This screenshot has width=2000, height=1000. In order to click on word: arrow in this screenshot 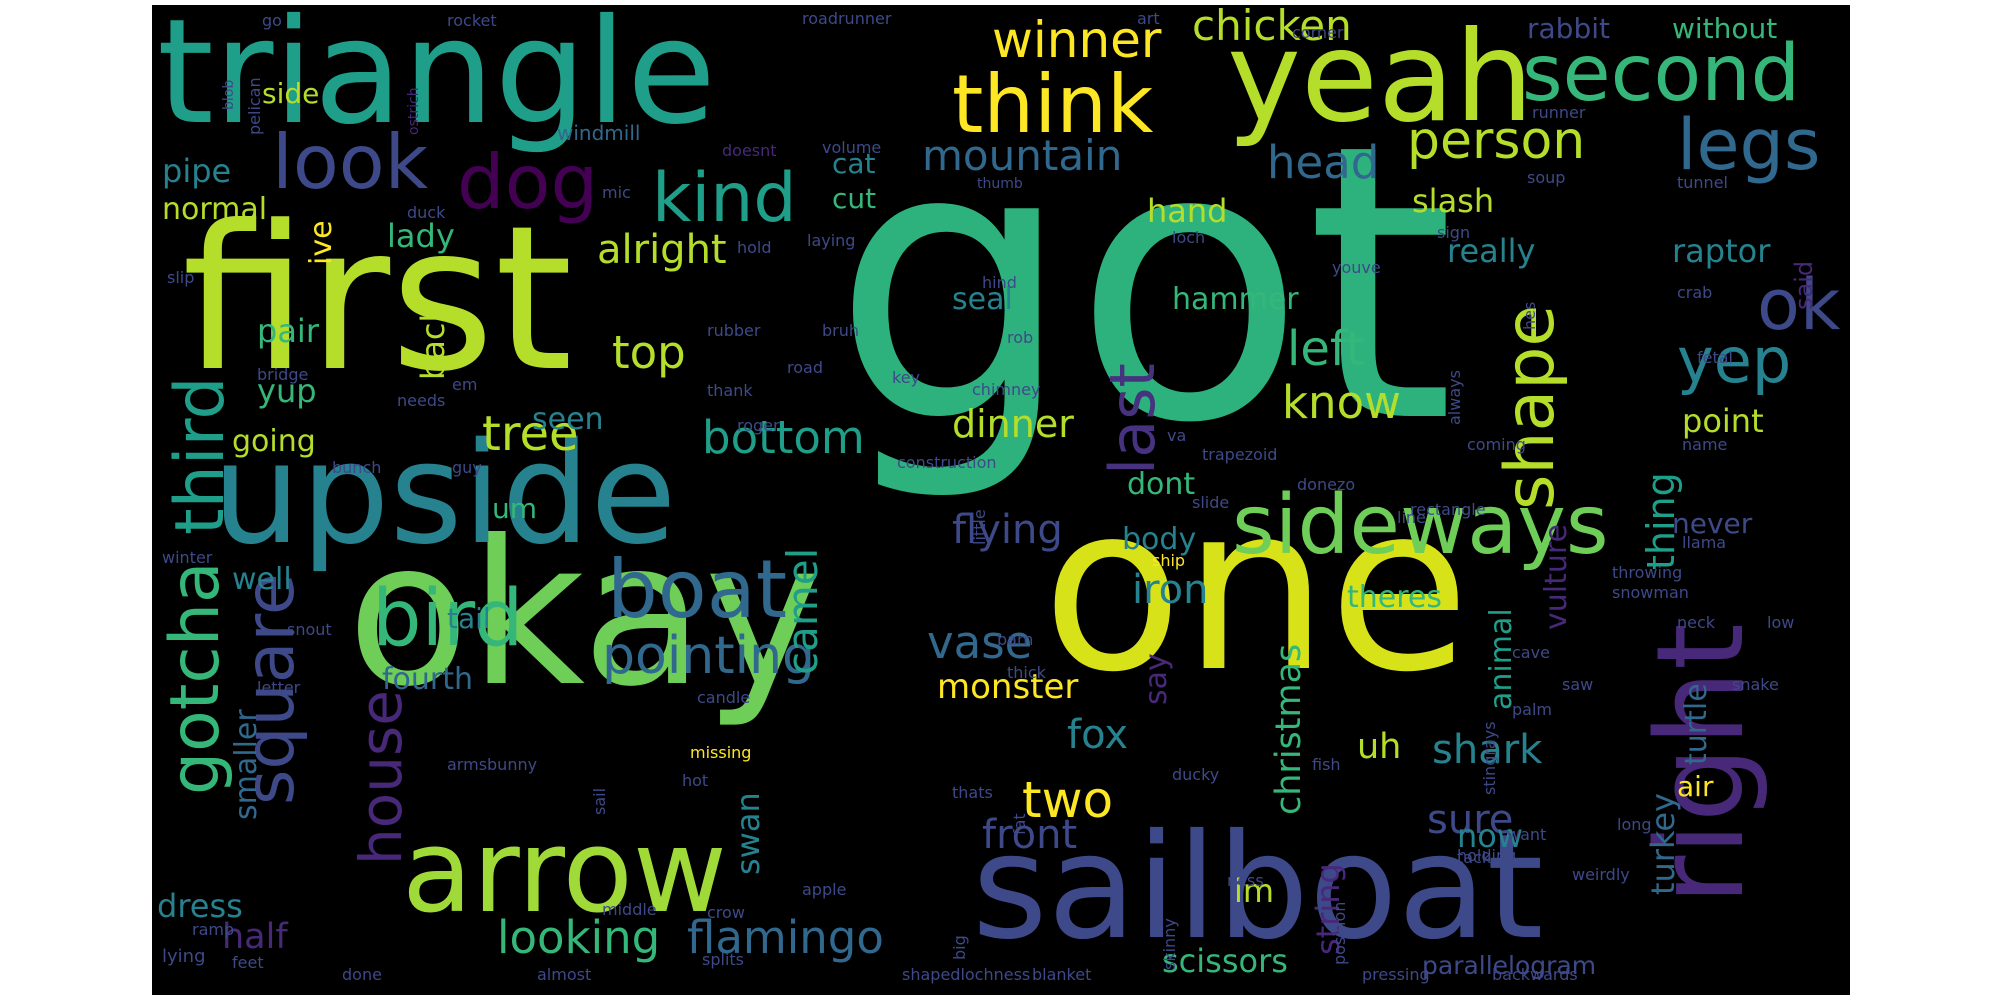, I will do `click(564, 872)`.